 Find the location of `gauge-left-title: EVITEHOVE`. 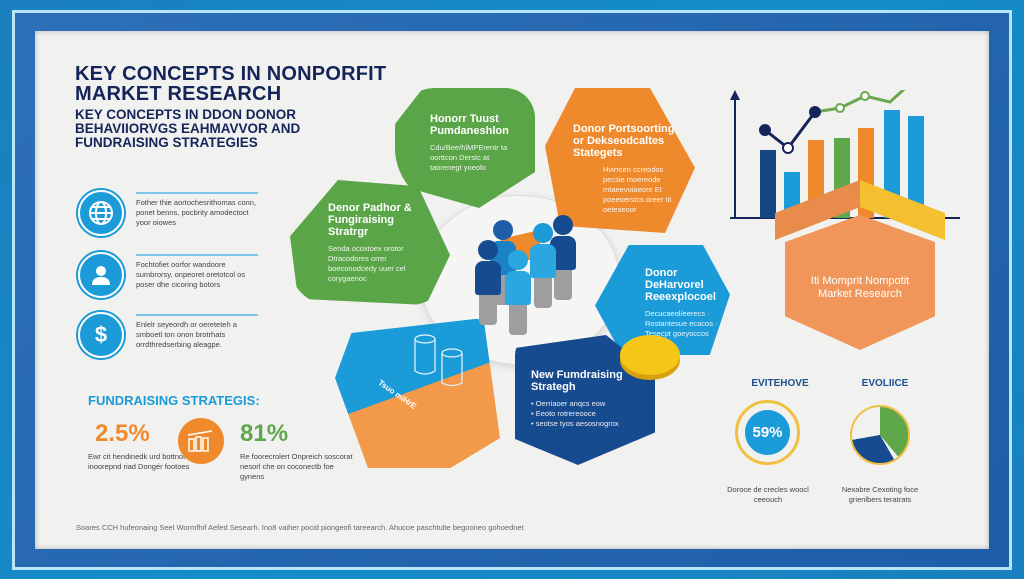

gauge-left-title: EVITEHOVE is located at coordinates (780, 383).